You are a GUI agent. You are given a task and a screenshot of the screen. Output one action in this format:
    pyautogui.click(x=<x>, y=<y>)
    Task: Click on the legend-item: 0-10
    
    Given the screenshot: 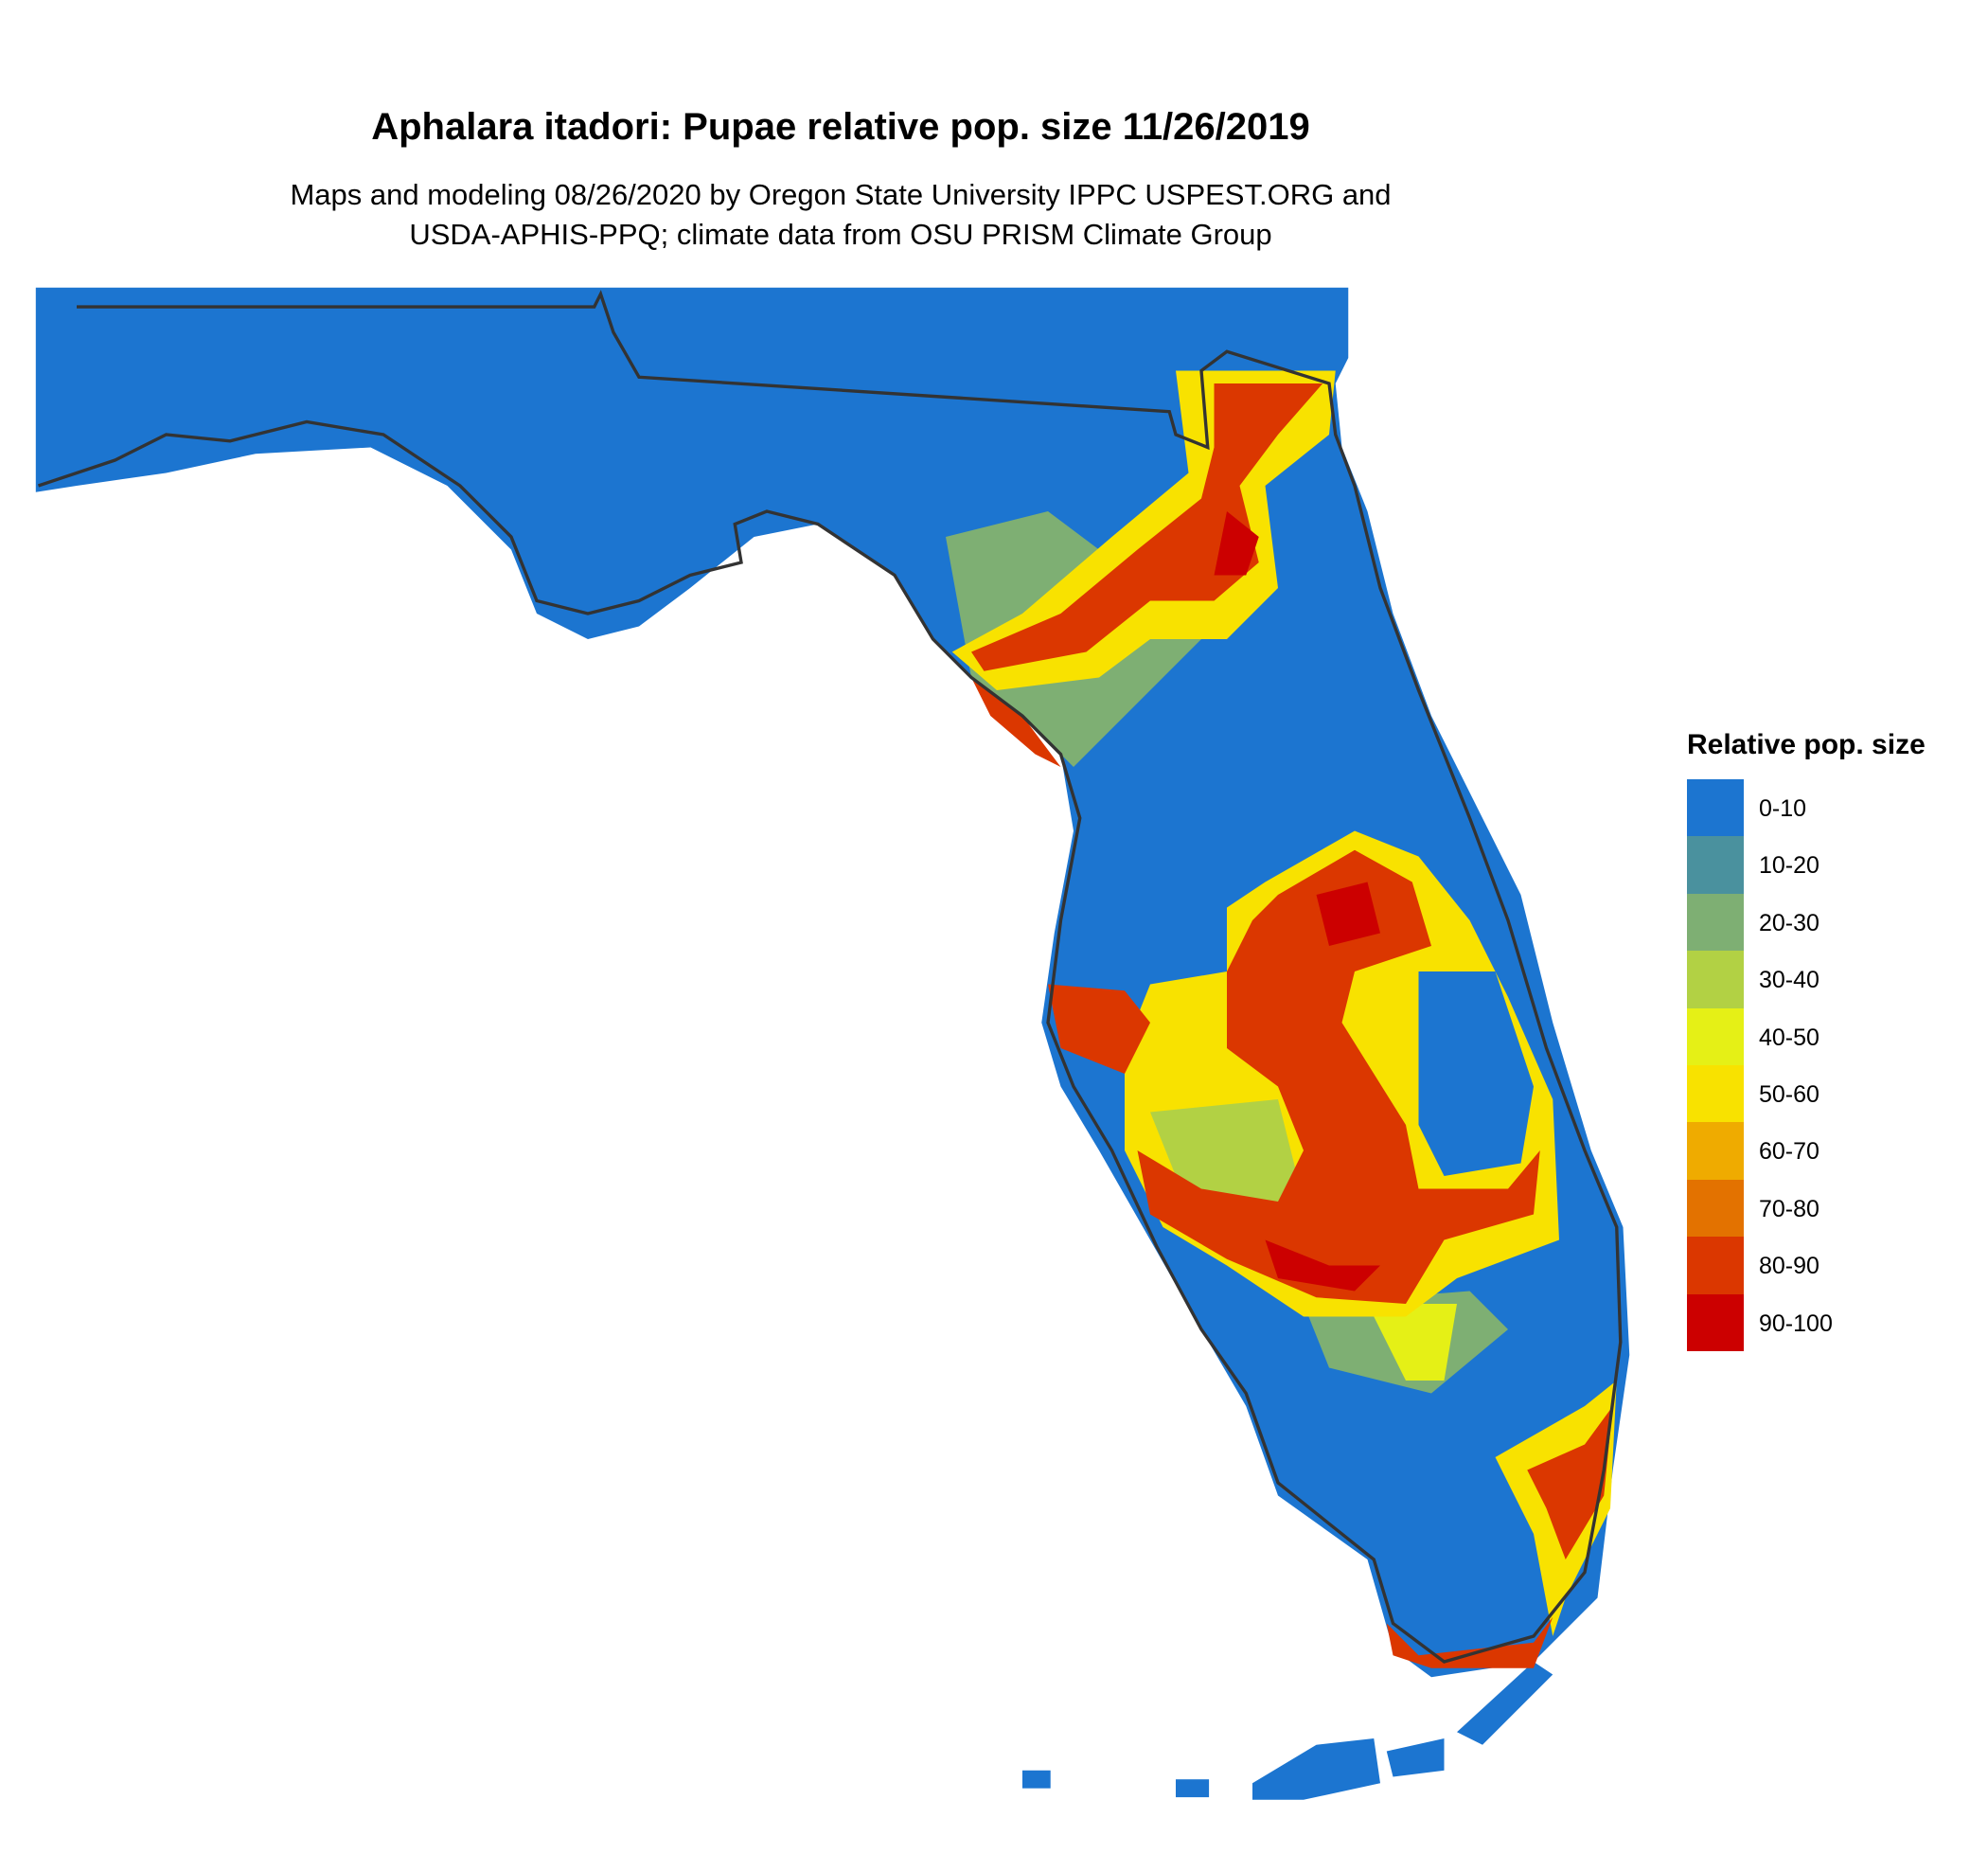 What is the action you would take?
    pyautogui.click(x=1837, y=808)
    